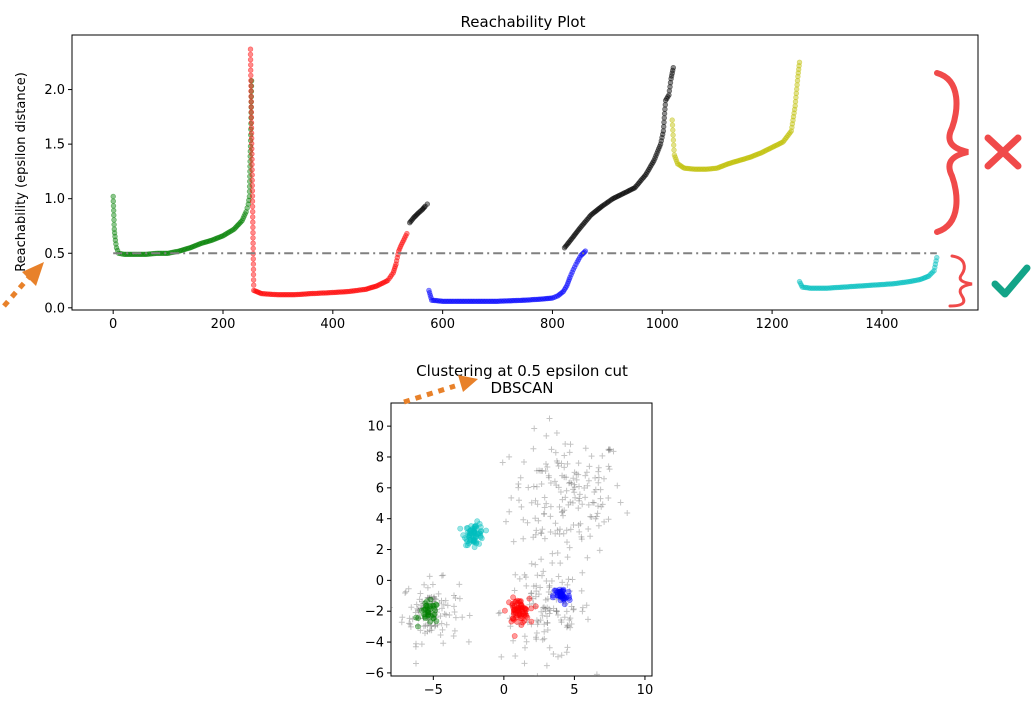 Image resolution: width=1031 pixels, height=708 pixels. I want to click on y-tick-label: 0, so click(380, 581).